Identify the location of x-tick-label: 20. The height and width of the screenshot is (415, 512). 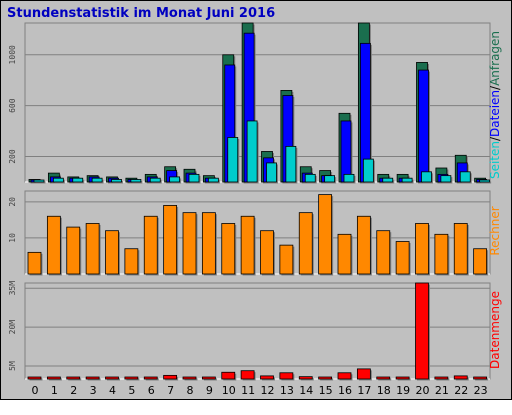
(423, 390).